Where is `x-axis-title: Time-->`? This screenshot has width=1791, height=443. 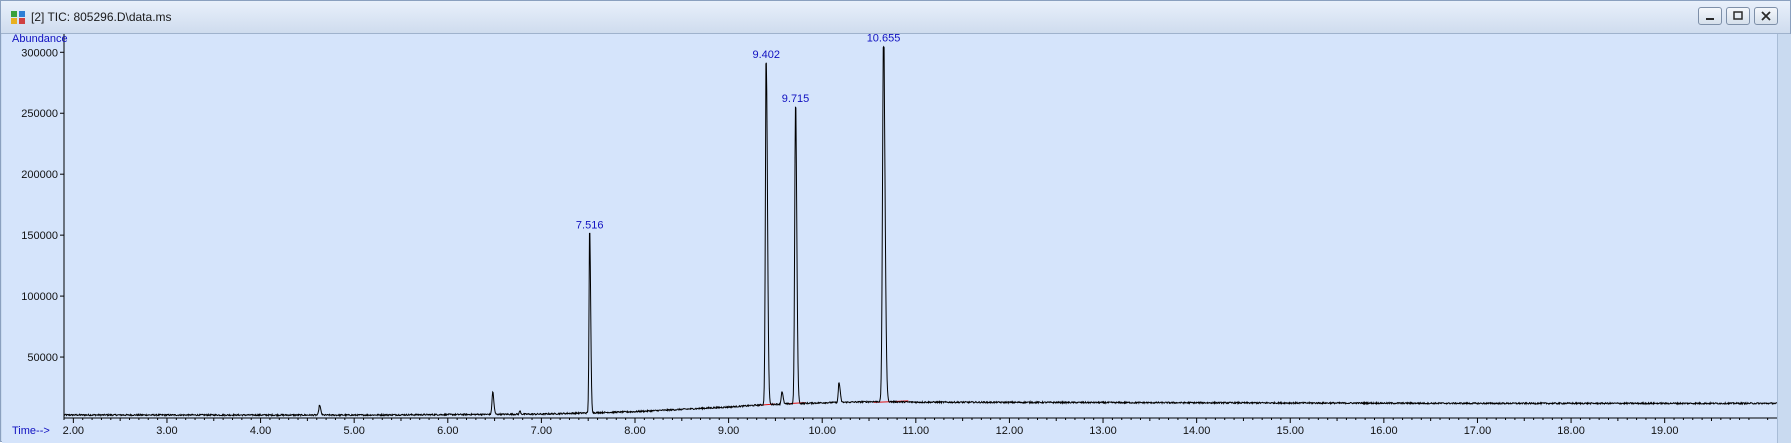
x-axis-title: Time--> is located at coordinates (31, 431).